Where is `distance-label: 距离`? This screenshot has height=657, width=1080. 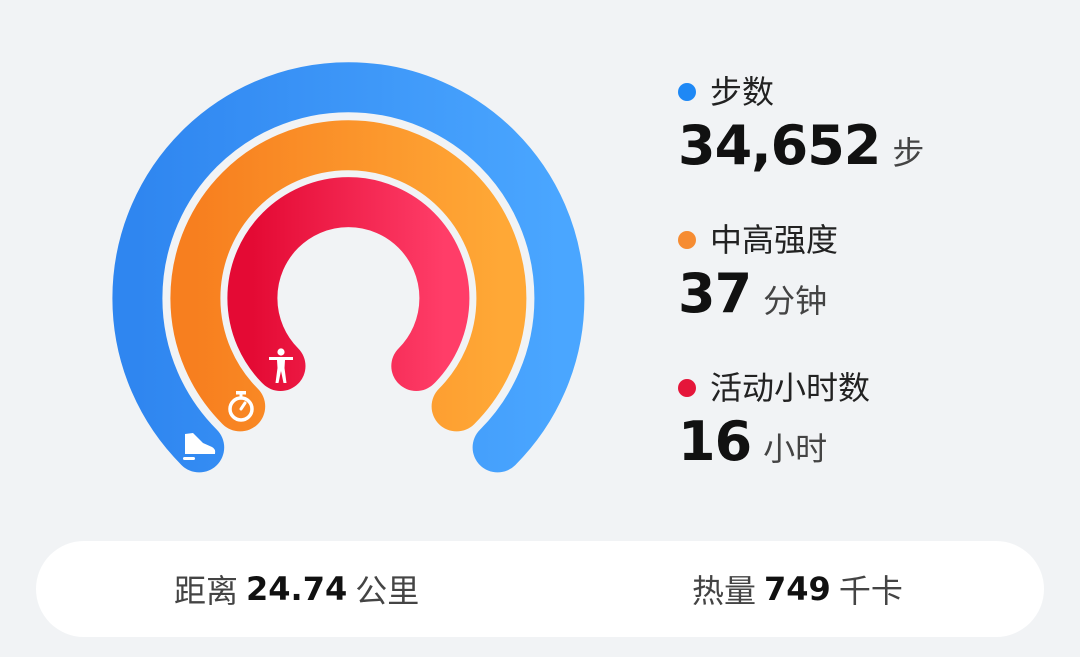 distance-label: 距离 is located at coordinates (206, 591).